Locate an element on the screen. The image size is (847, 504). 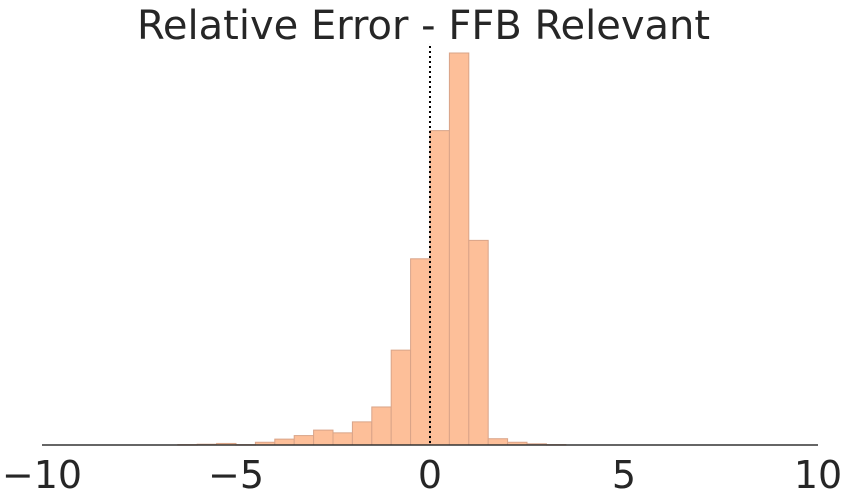
x-tick-label: −10 is located at coordinates (42, 475).